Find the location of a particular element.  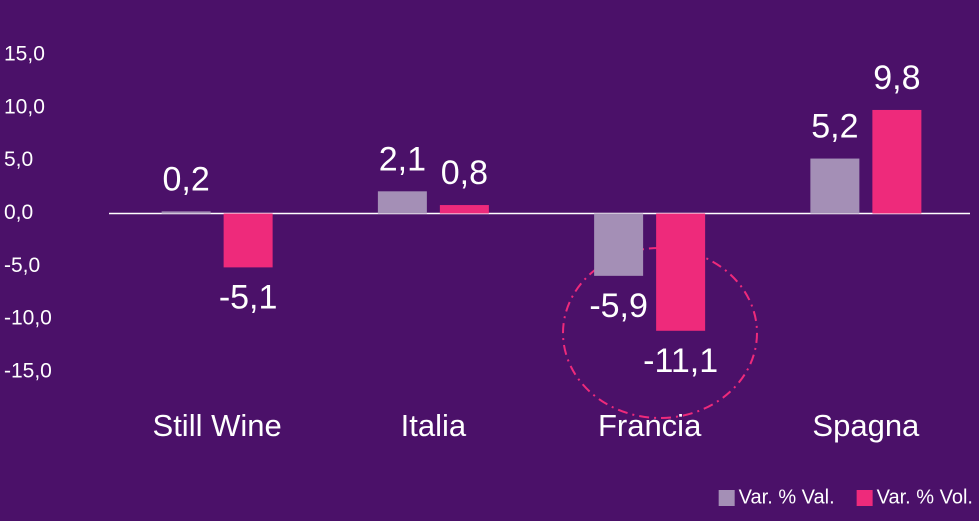

y-tick-label: 15,0 is located at coordinates (24, 54).